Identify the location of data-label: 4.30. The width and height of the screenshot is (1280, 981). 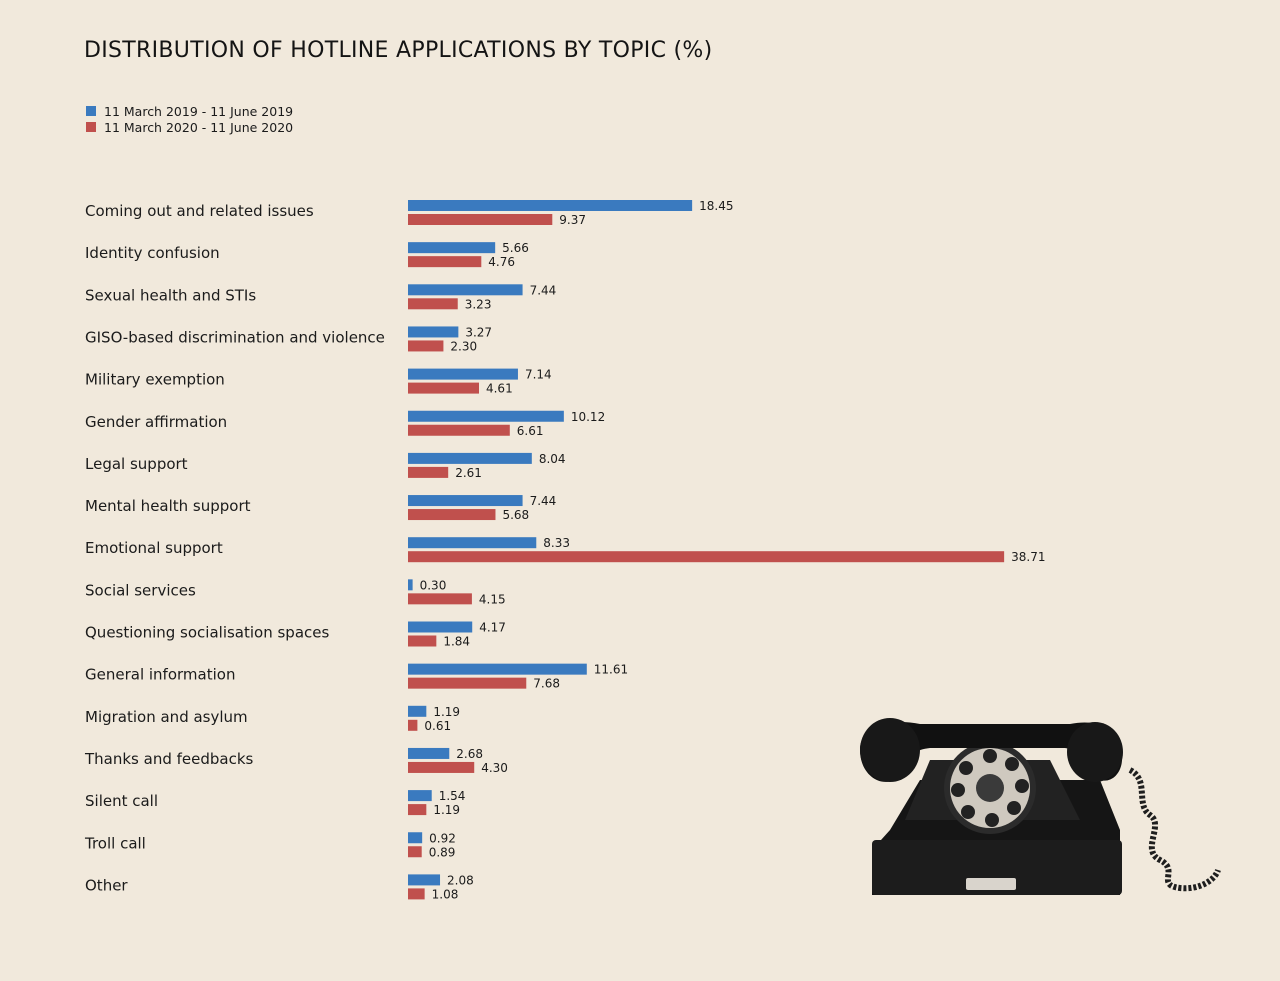
(494, 768).